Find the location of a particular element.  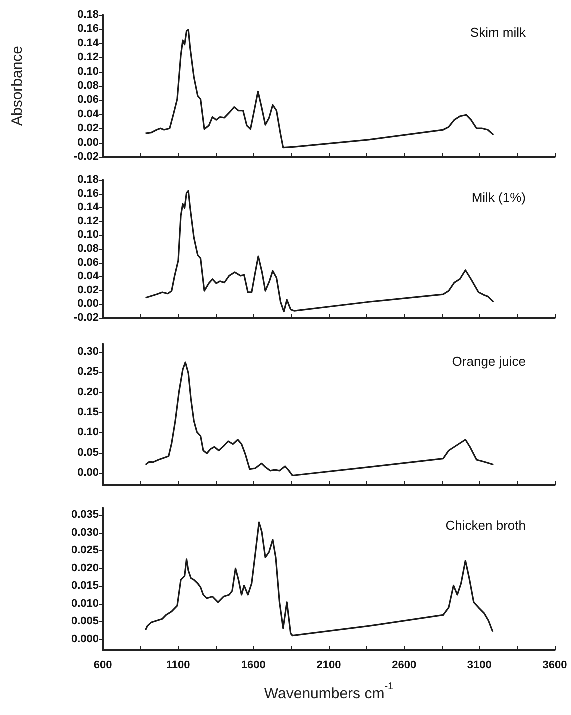

x-tick-label: 1100 is located at coordinates (178, 666).